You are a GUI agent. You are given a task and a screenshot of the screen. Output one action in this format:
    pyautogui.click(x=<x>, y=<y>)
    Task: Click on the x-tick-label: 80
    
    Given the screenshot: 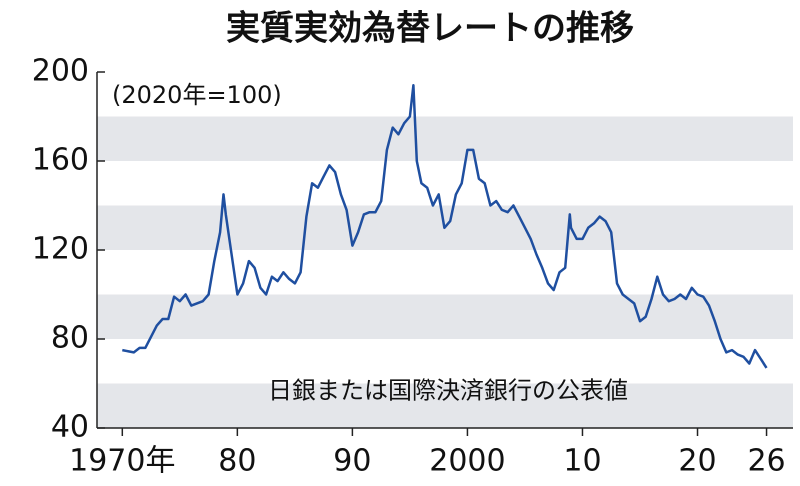 What is the action you would take?
    pyautogui.click(x=237, y=461)
    